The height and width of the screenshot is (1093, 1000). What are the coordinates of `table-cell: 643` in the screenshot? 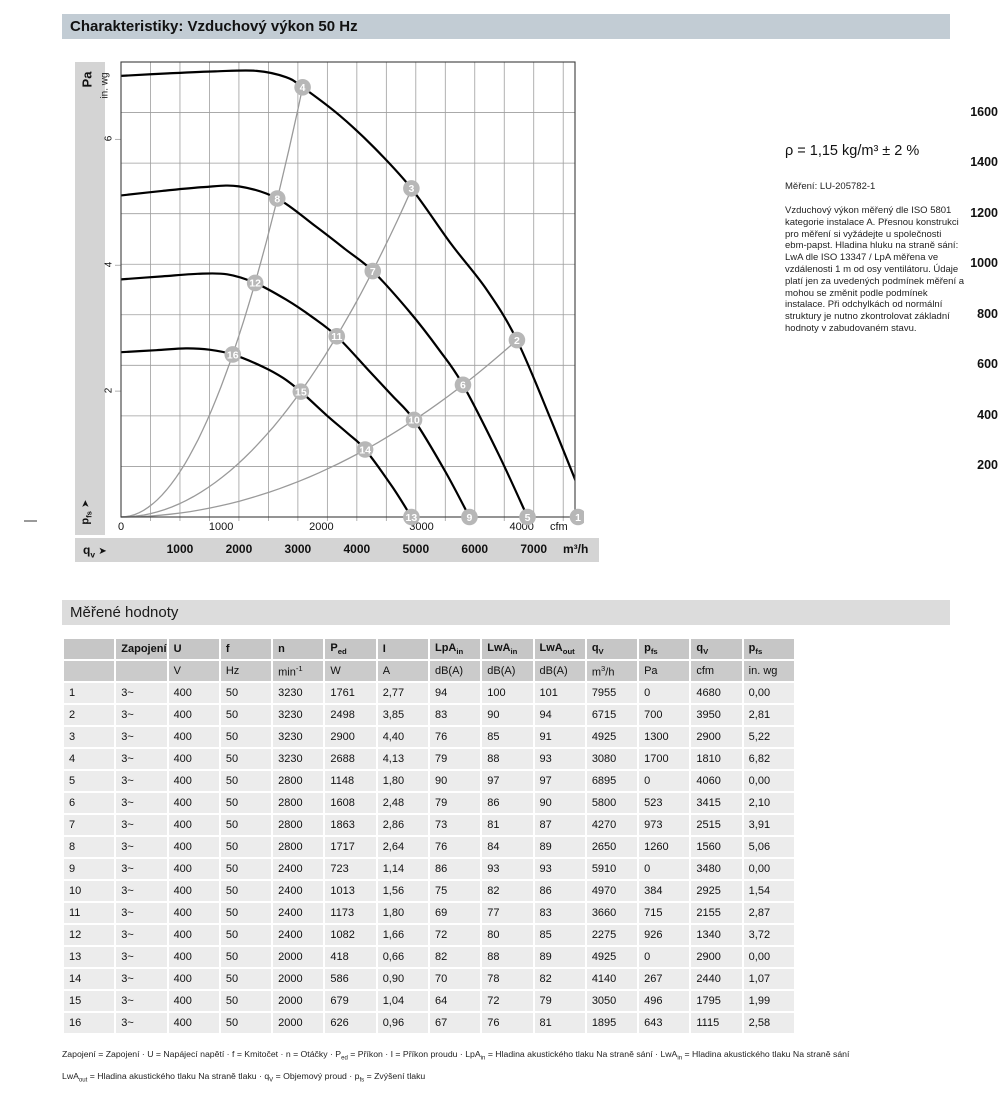 It's located at (664, 1023).